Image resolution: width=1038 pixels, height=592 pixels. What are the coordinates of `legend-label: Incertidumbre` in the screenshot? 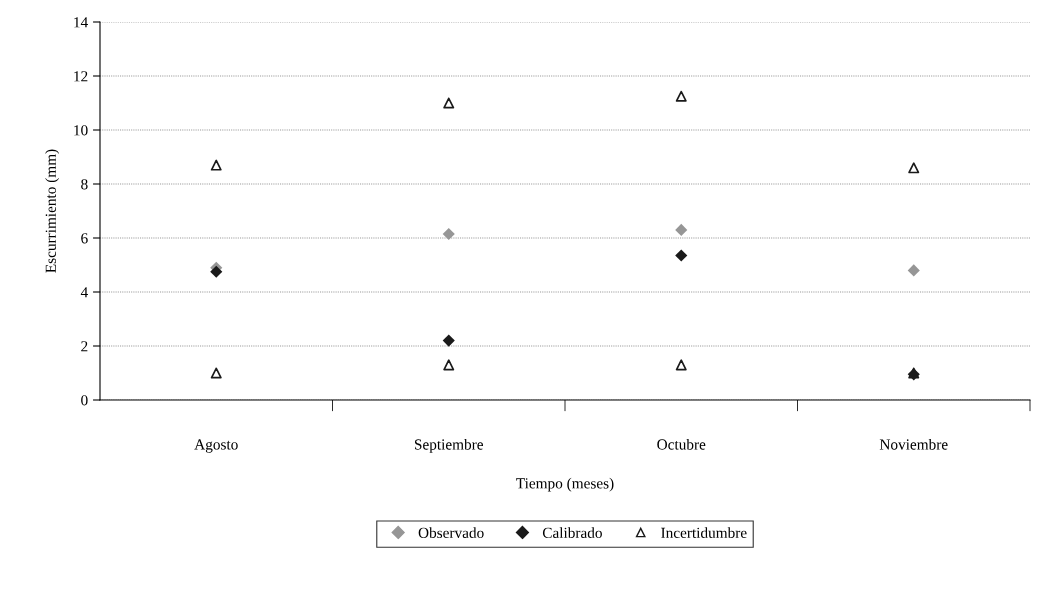 It's located at (704, 532).